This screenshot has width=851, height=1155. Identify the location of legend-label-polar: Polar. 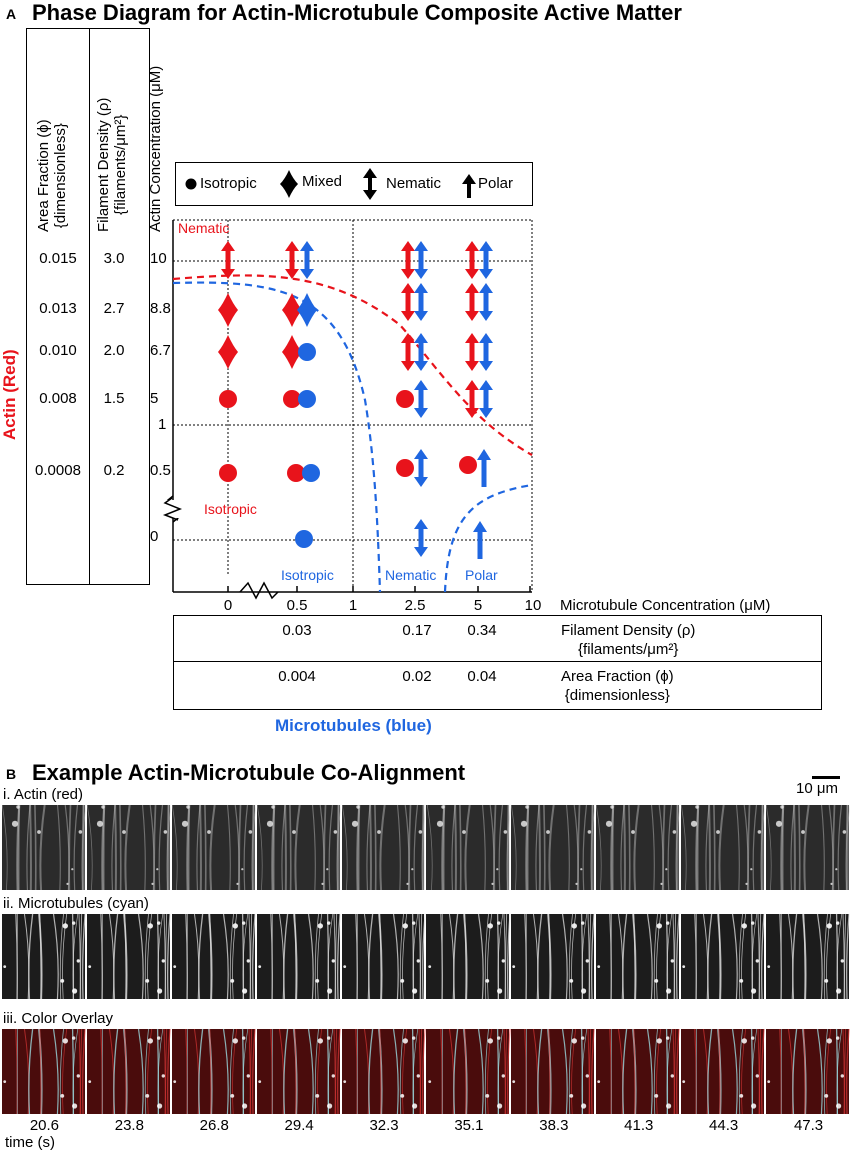
(496, 183).